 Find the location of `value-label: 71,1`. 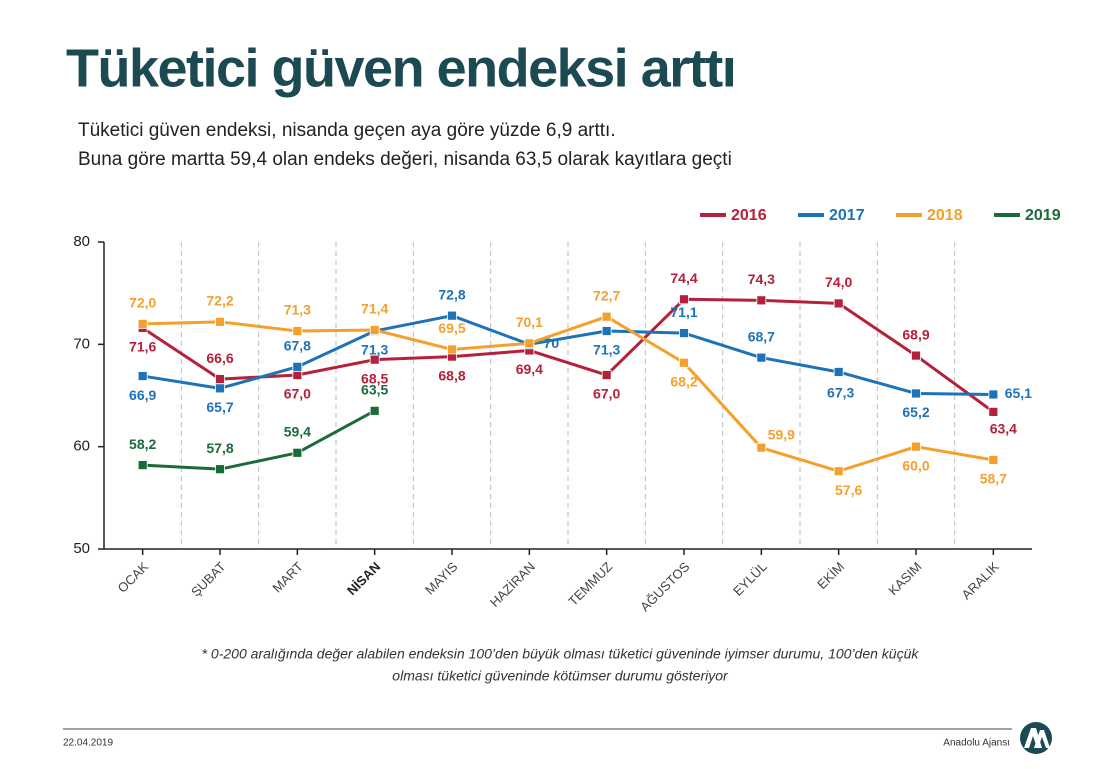

value-label: 71,1 is located at coordinates (683, 312).